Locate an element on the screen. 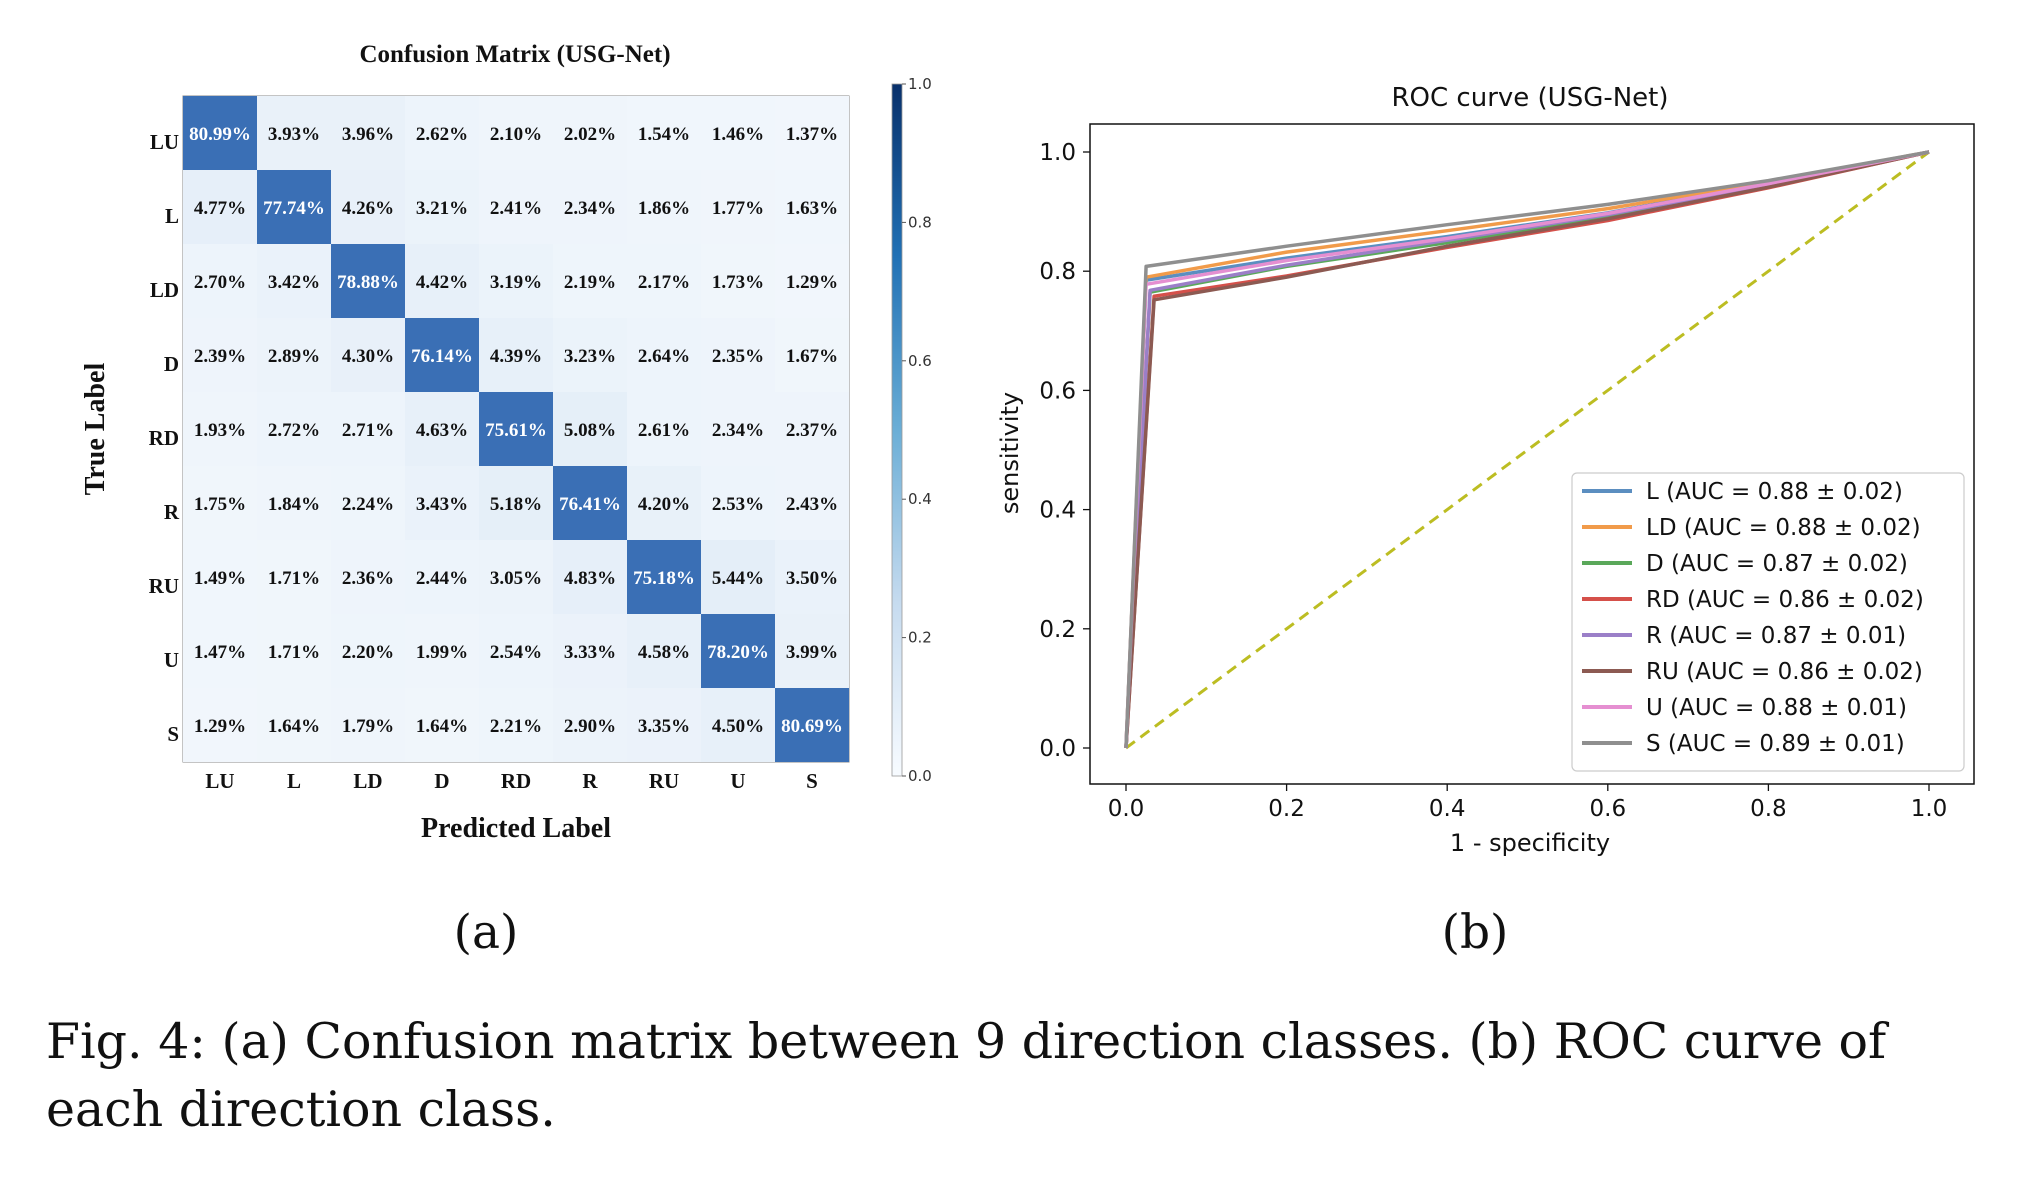 The image size is (2020, 1182). cm-cell-label: 1.64% is located at coordinates (294, 726).